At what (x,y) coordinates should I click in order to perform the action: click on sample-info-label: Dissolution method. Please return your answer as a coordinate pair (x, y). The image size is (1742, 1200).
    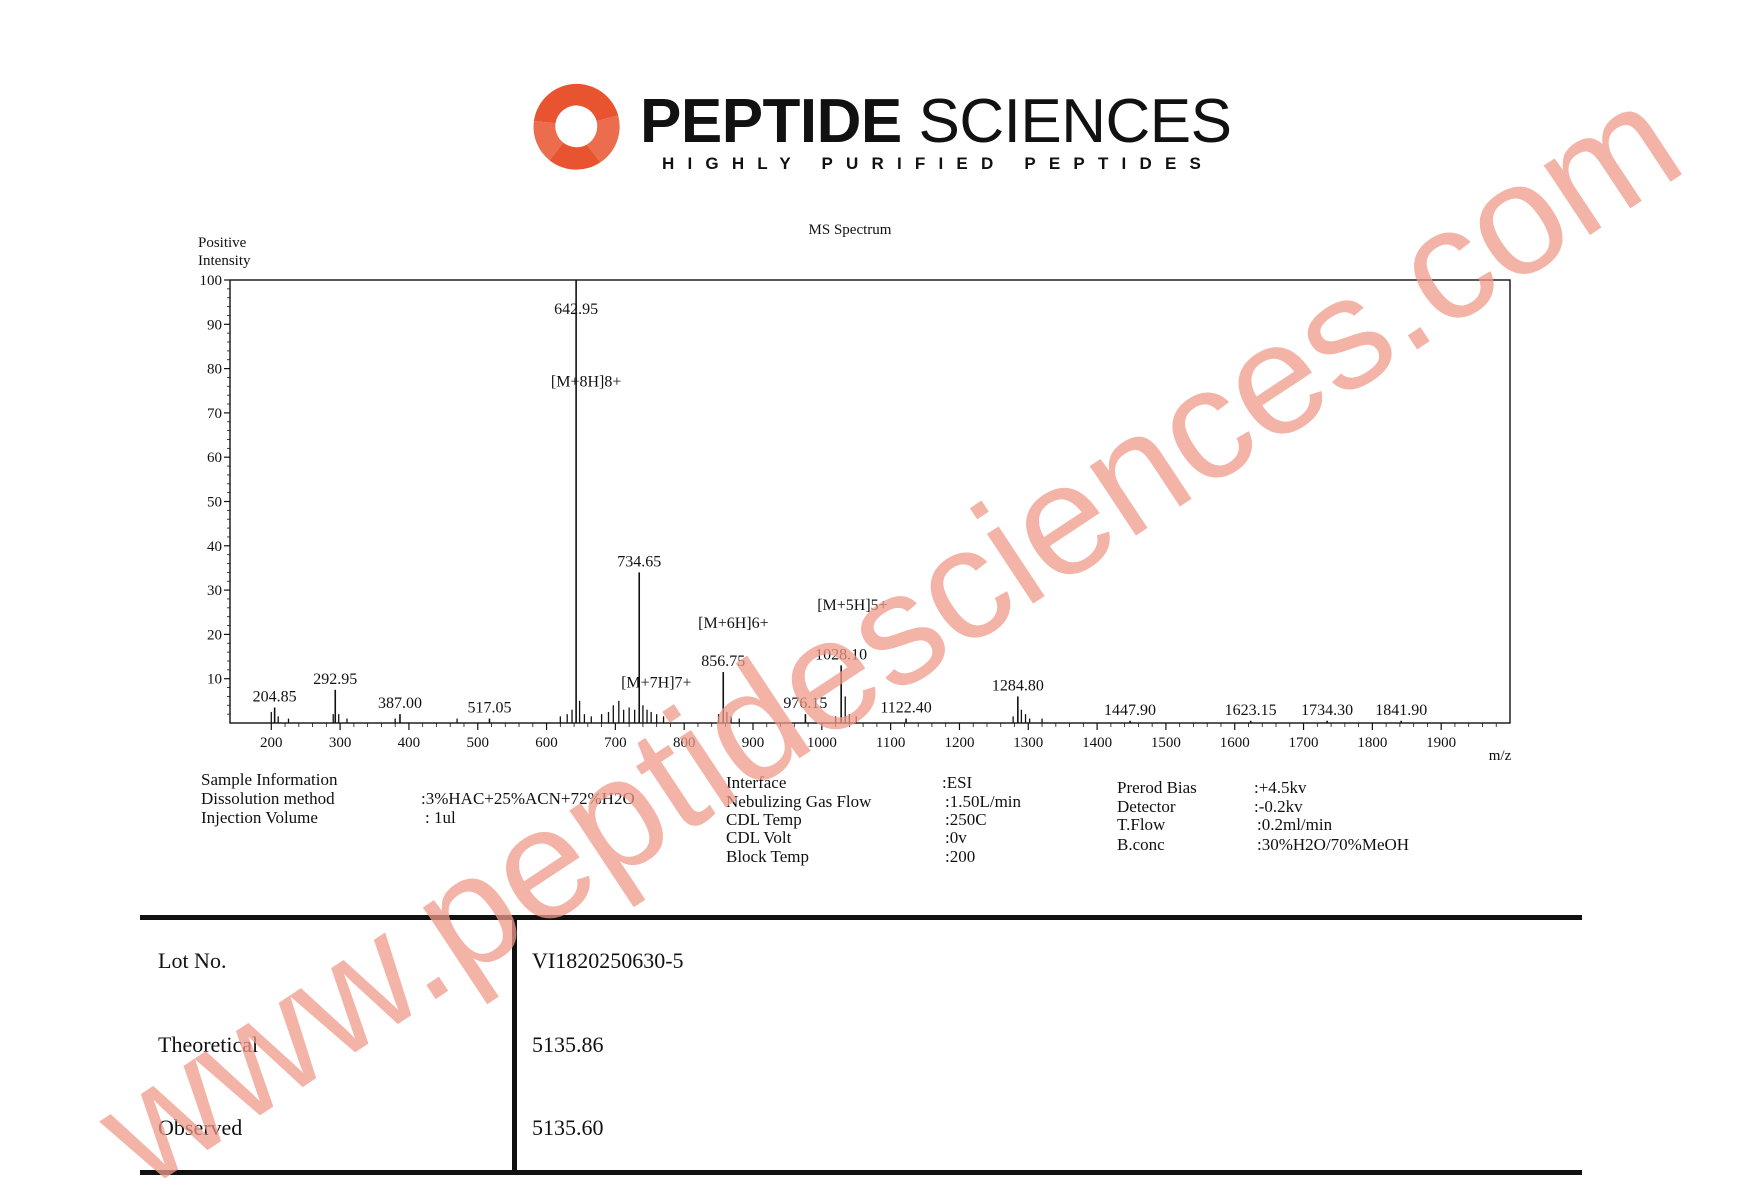
    Looking at the image, I should click on (268, 798).